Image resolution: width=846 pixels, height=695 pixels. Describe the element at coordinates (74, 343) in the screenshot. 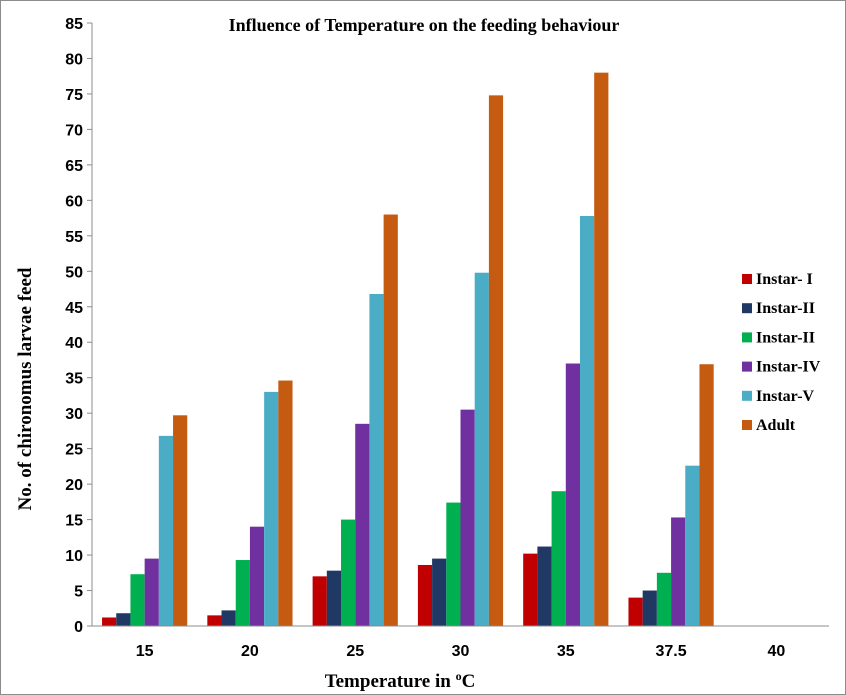

I see `y-tick-label: 40` at that location.